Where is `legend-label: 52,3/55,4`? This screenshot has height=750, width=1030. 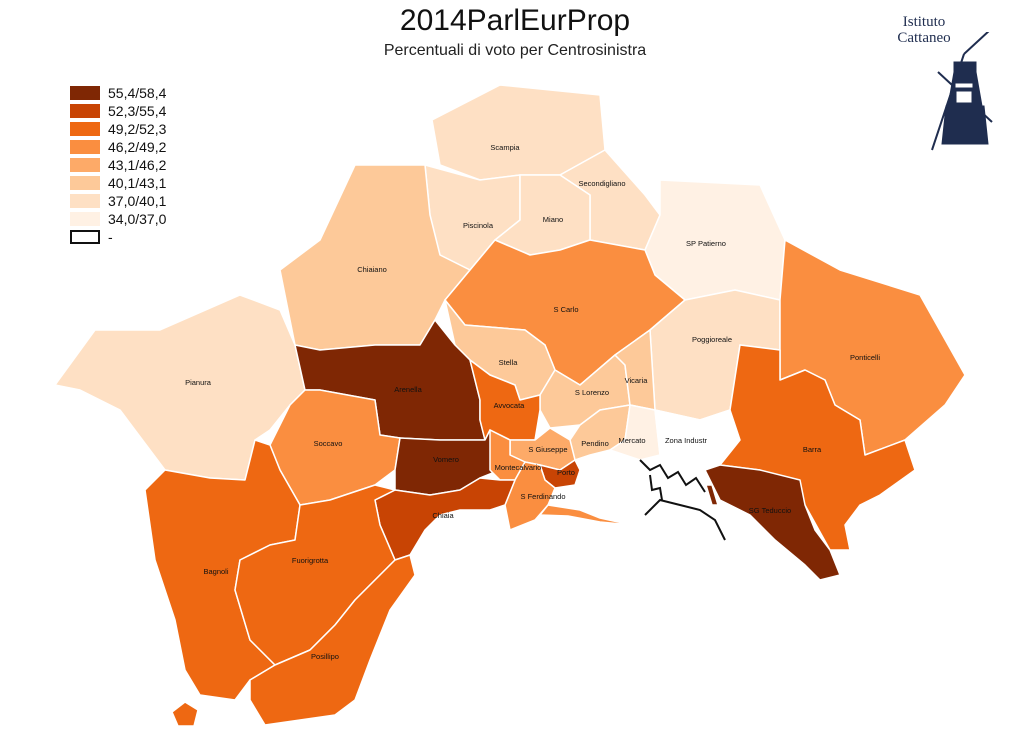 legend-label: 52,3/55,4 is located at coordinates (137, 111).